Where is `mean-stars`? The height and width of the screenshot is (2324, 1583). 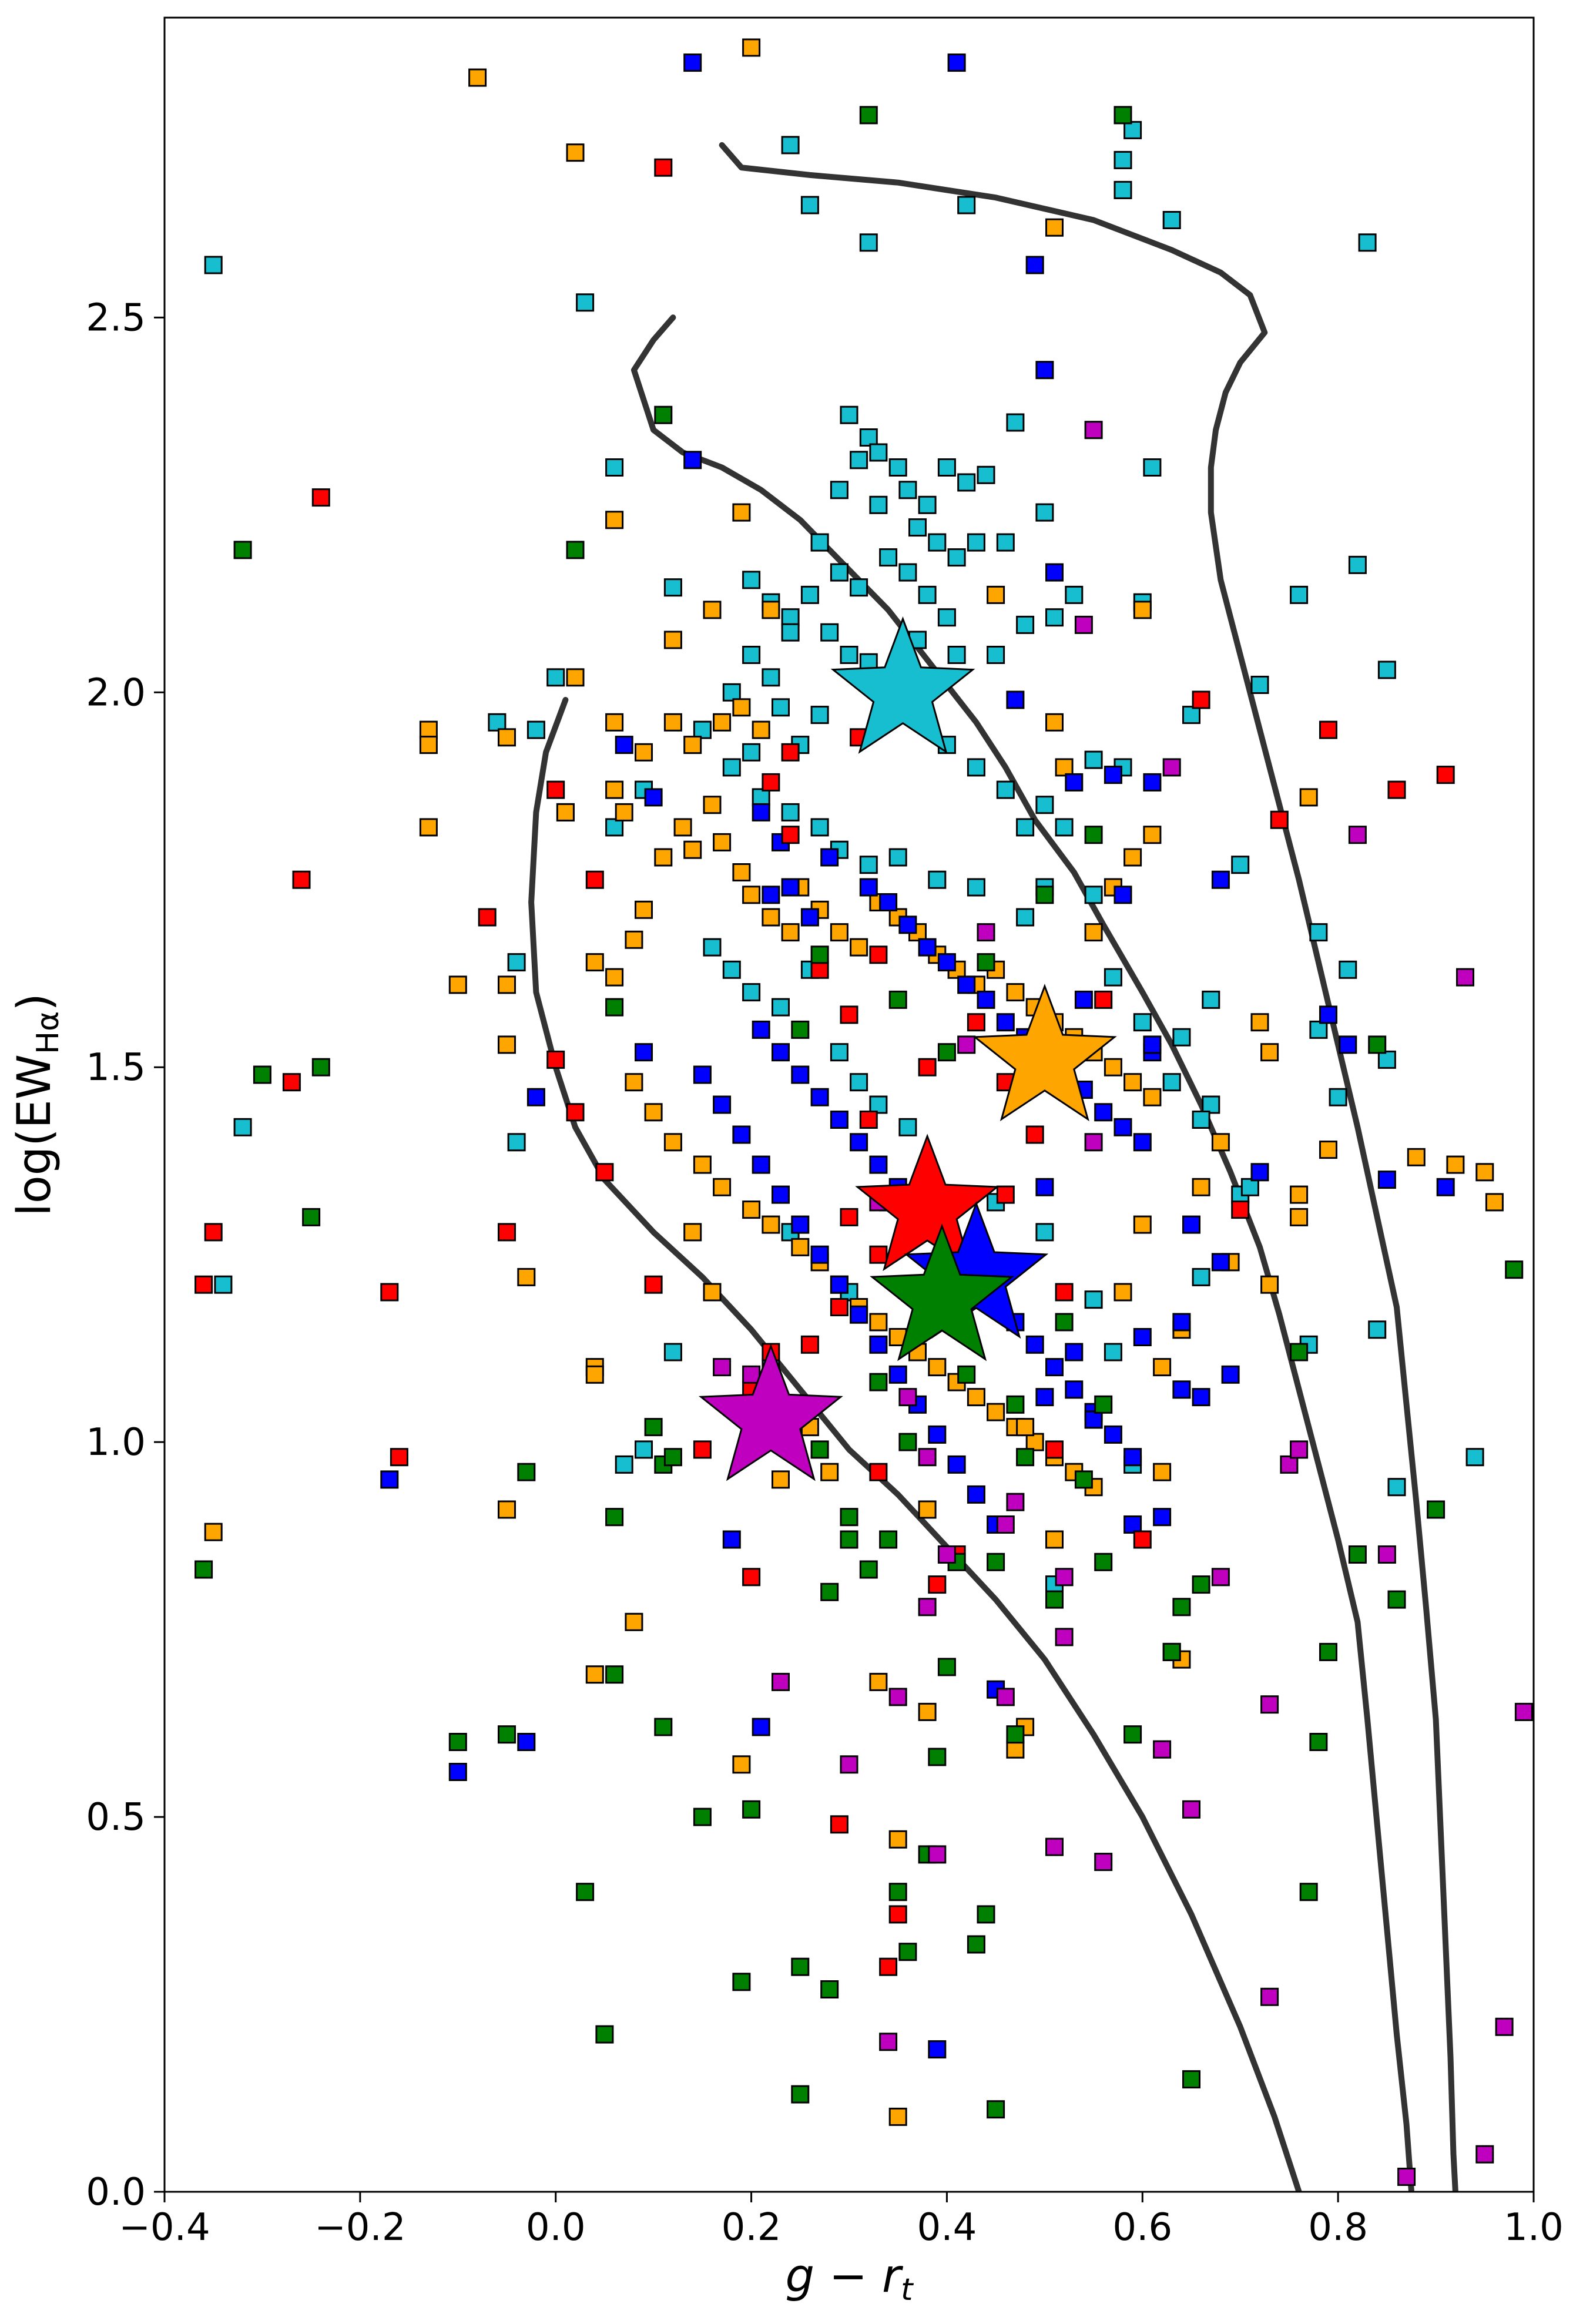 mean-stars is located at coordinates (907, 1048).